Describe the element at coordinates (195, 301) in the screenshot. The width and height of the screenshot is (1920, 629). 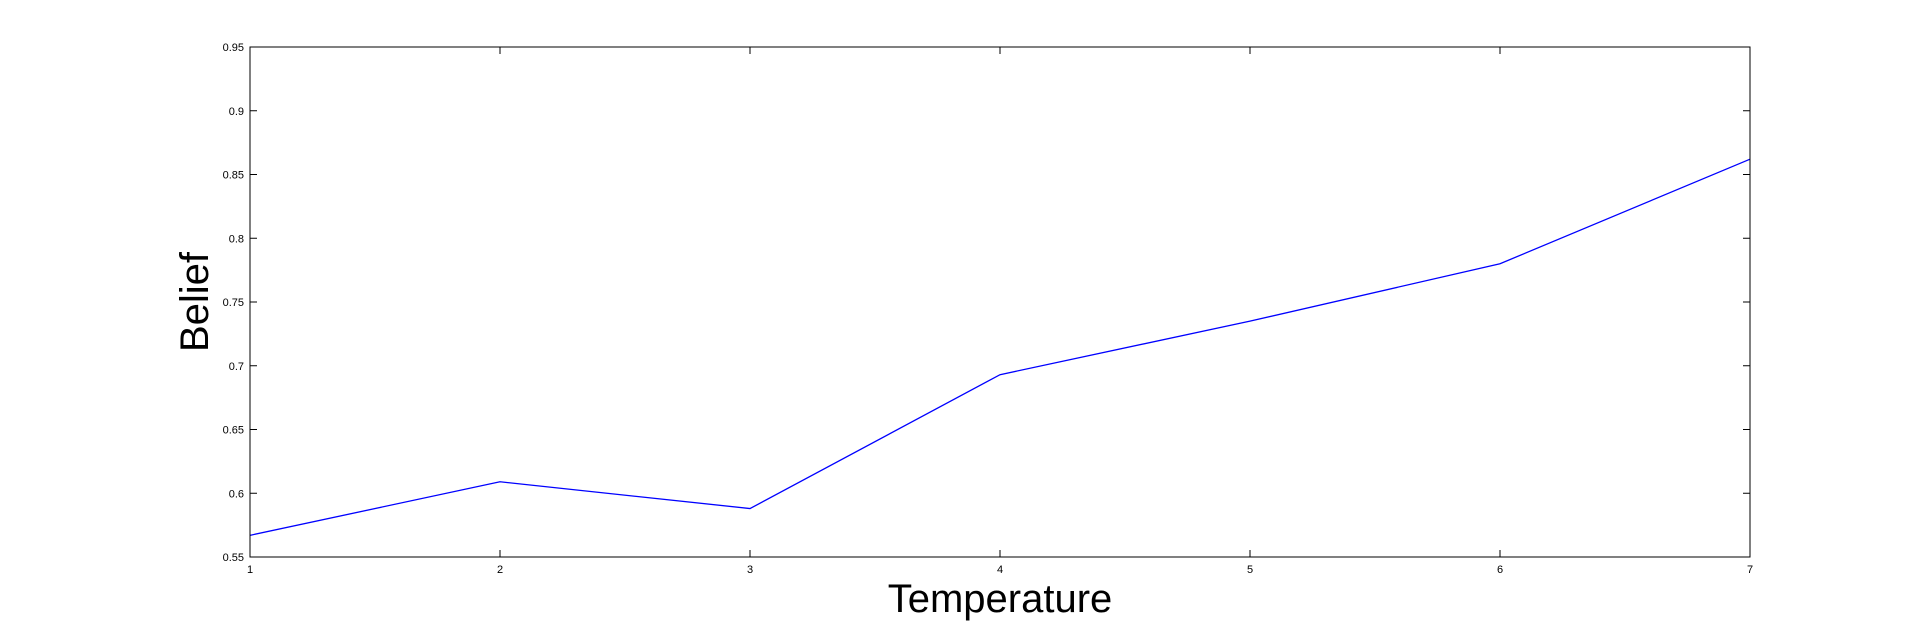
I see `y-axis-label: Belief` at that location.